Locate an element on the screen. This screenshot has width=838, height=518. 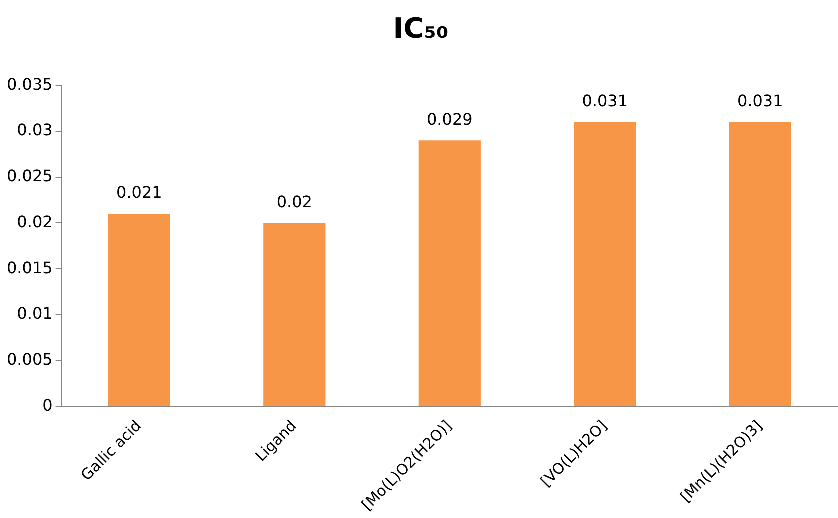
data-label: 0.021 is located at coordinates (139, 192).